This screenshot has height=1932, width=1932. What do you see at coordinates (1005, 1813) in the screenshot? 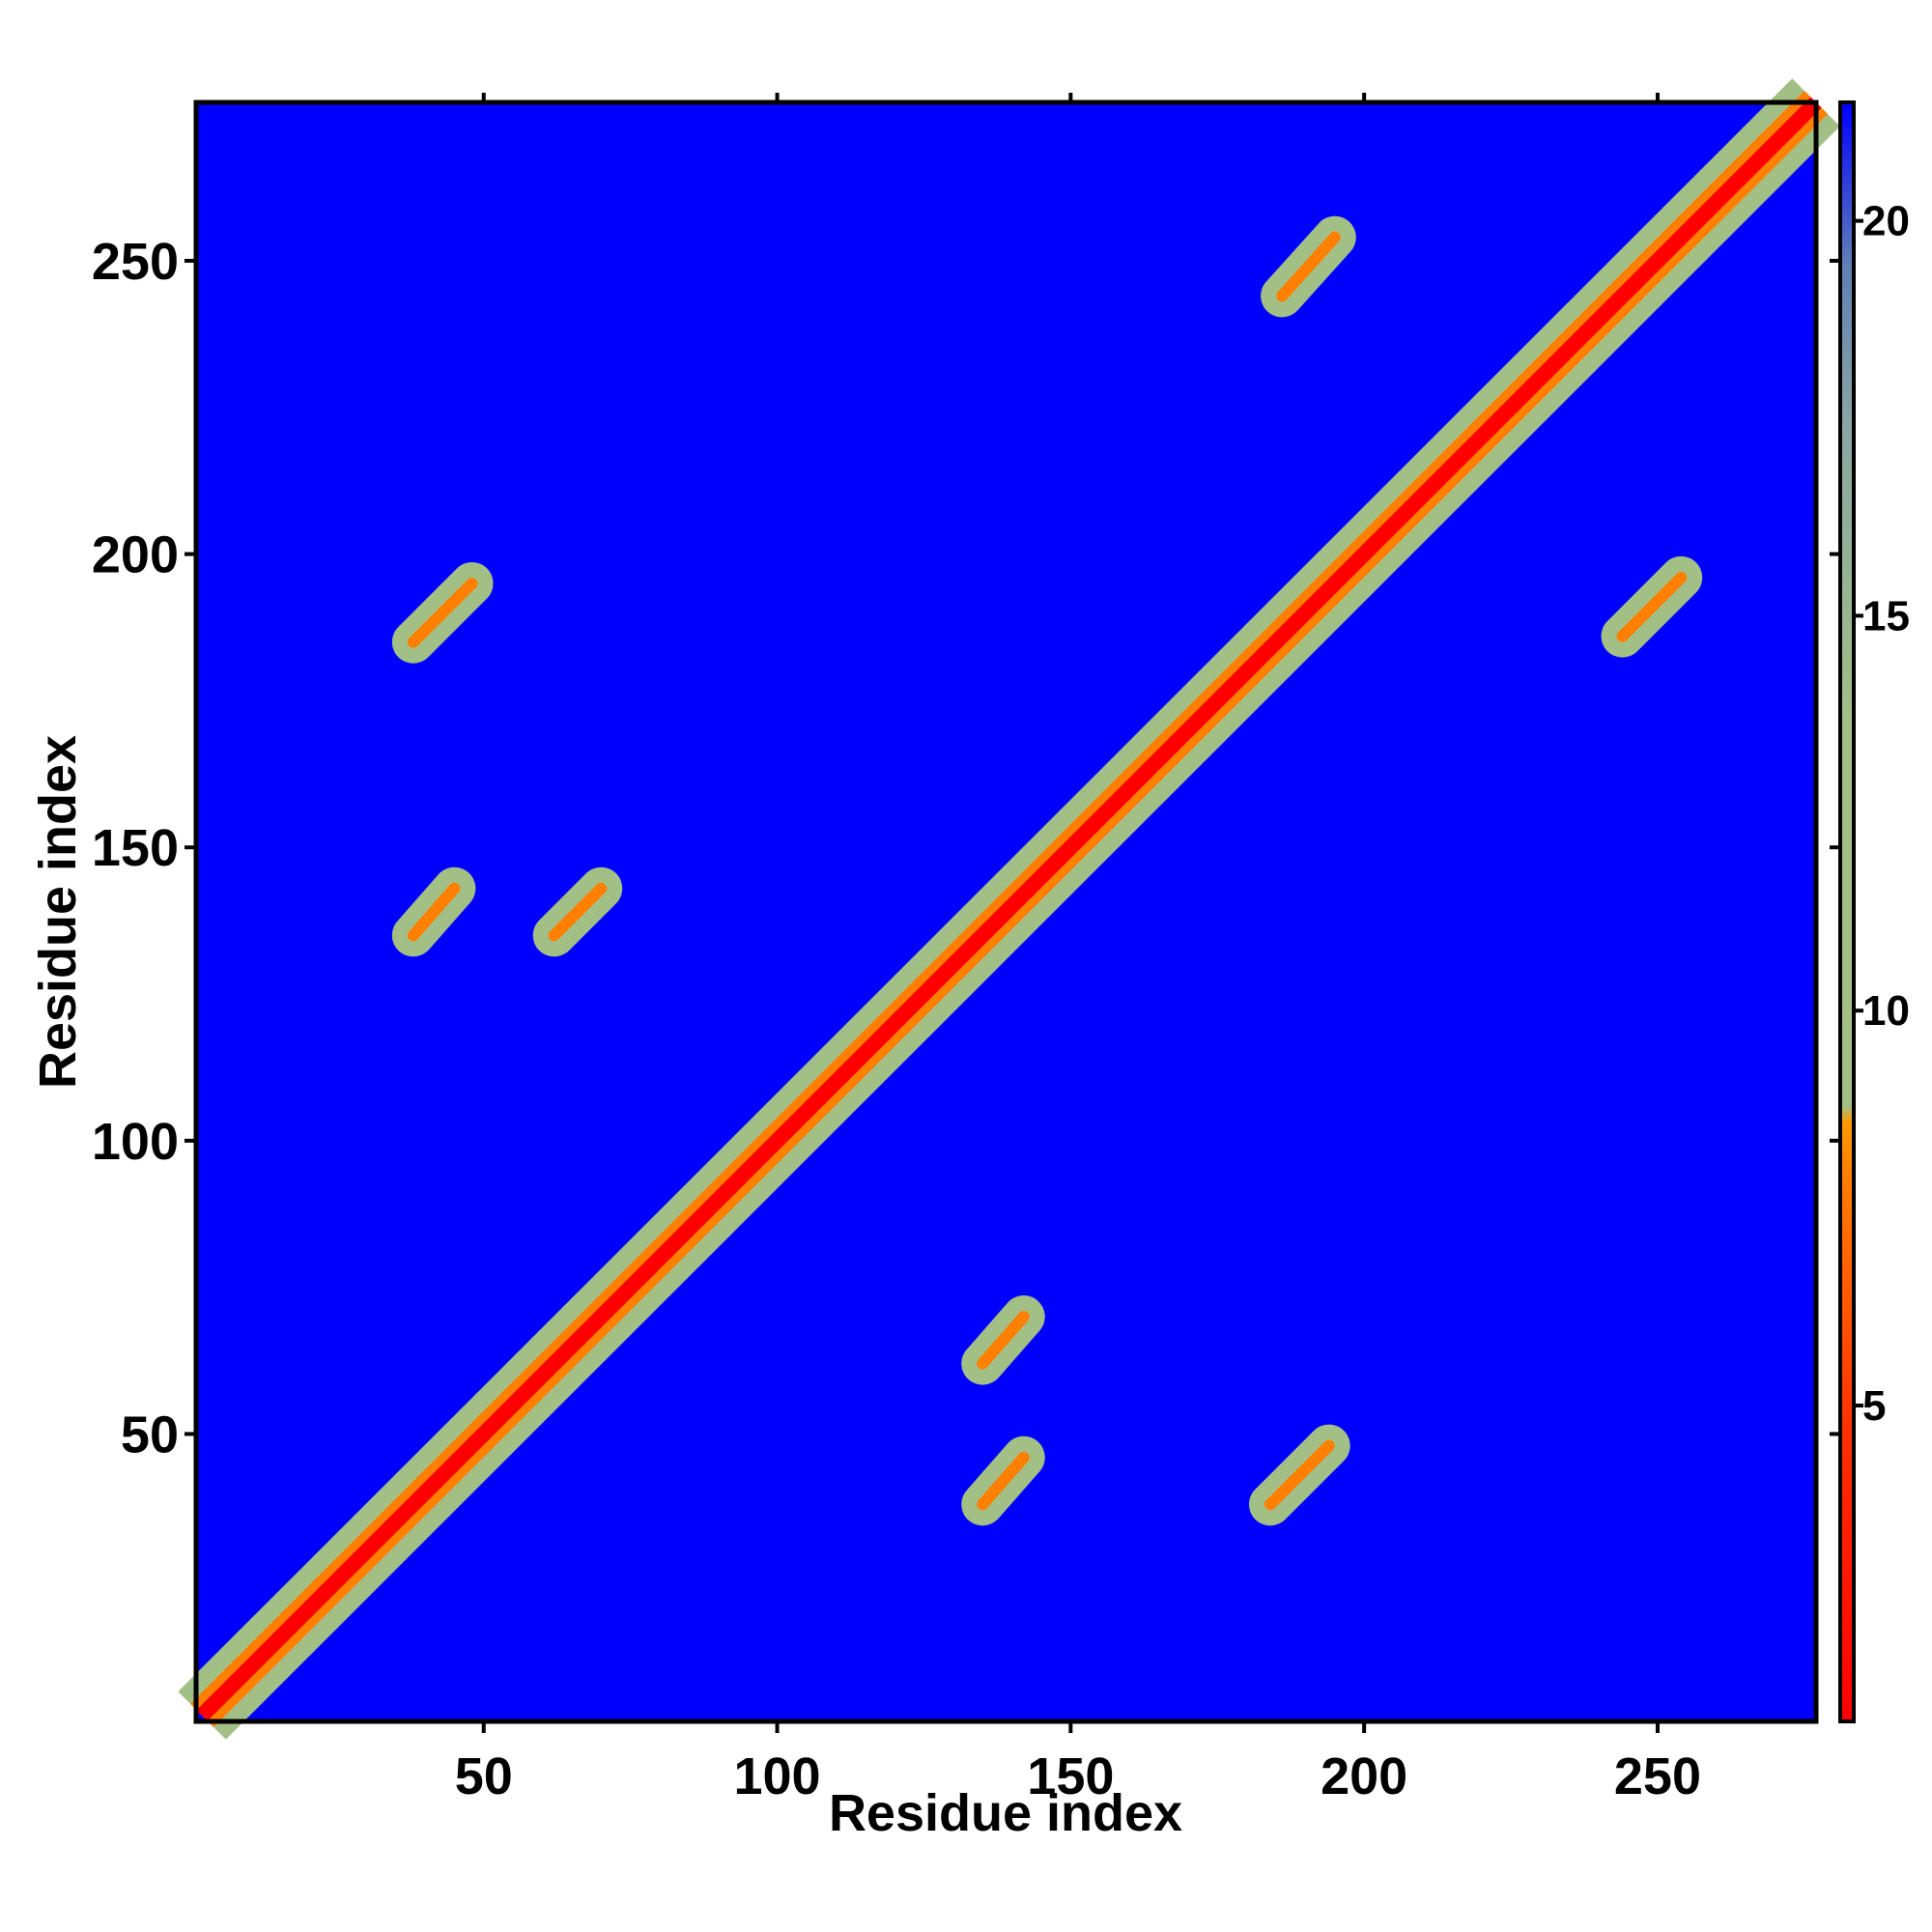
I see `x-axis-title: Residue index` at bounding box center [1005, 1813].